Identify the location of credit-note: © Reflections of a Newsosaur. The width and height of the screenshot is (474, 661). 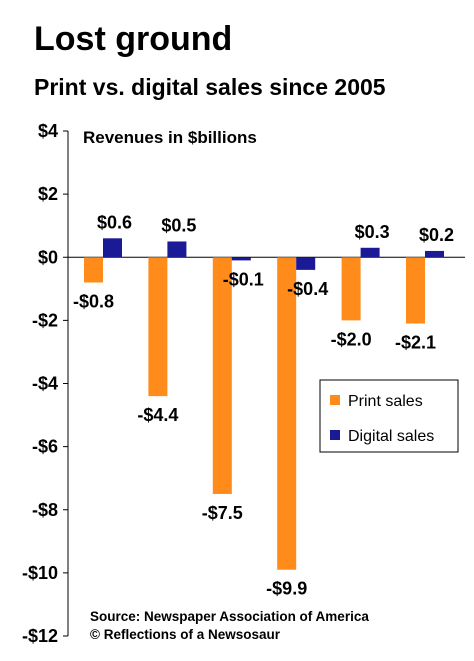
(185, 634).